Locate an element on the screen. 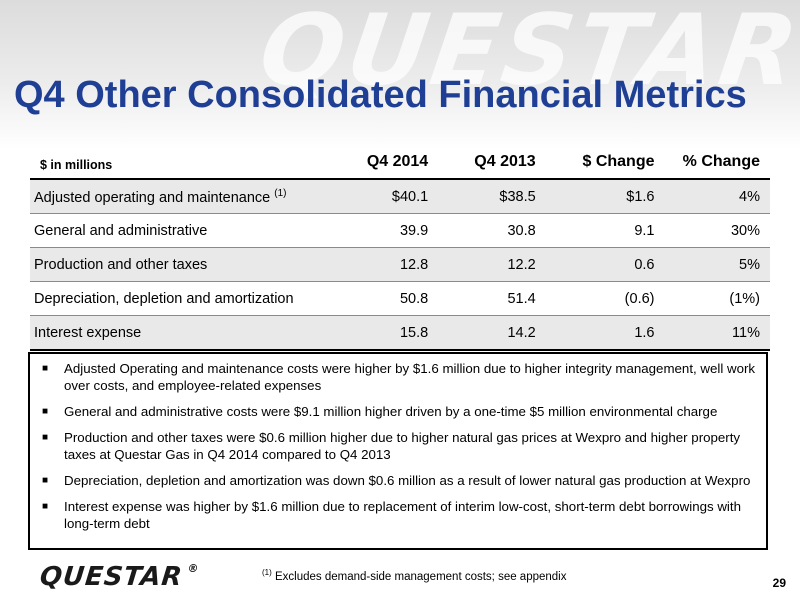 The width and height of the screenshot is (800, 600). row-label: Production and other taxes is located at coordinates (191, 264).